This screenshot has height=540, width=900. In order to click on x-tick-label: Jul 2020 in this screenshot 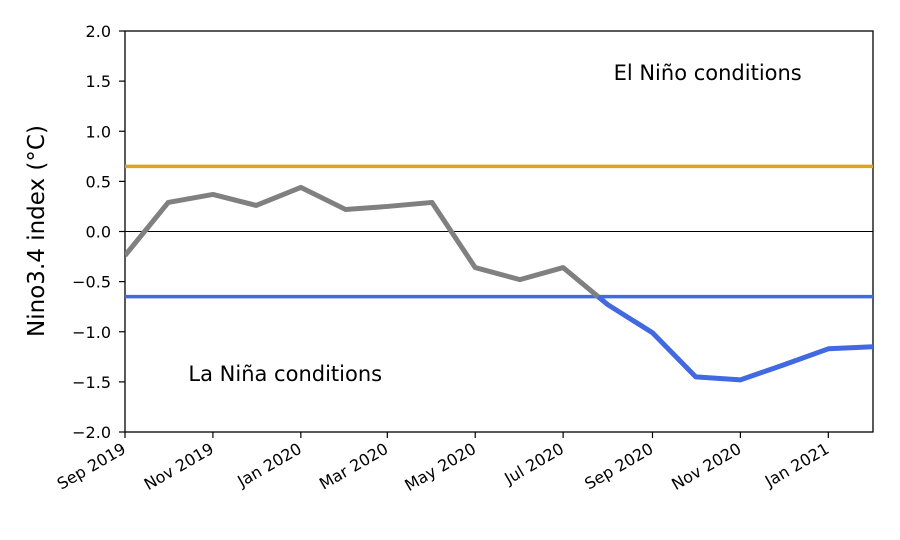, I will do `click(533, 464)`.